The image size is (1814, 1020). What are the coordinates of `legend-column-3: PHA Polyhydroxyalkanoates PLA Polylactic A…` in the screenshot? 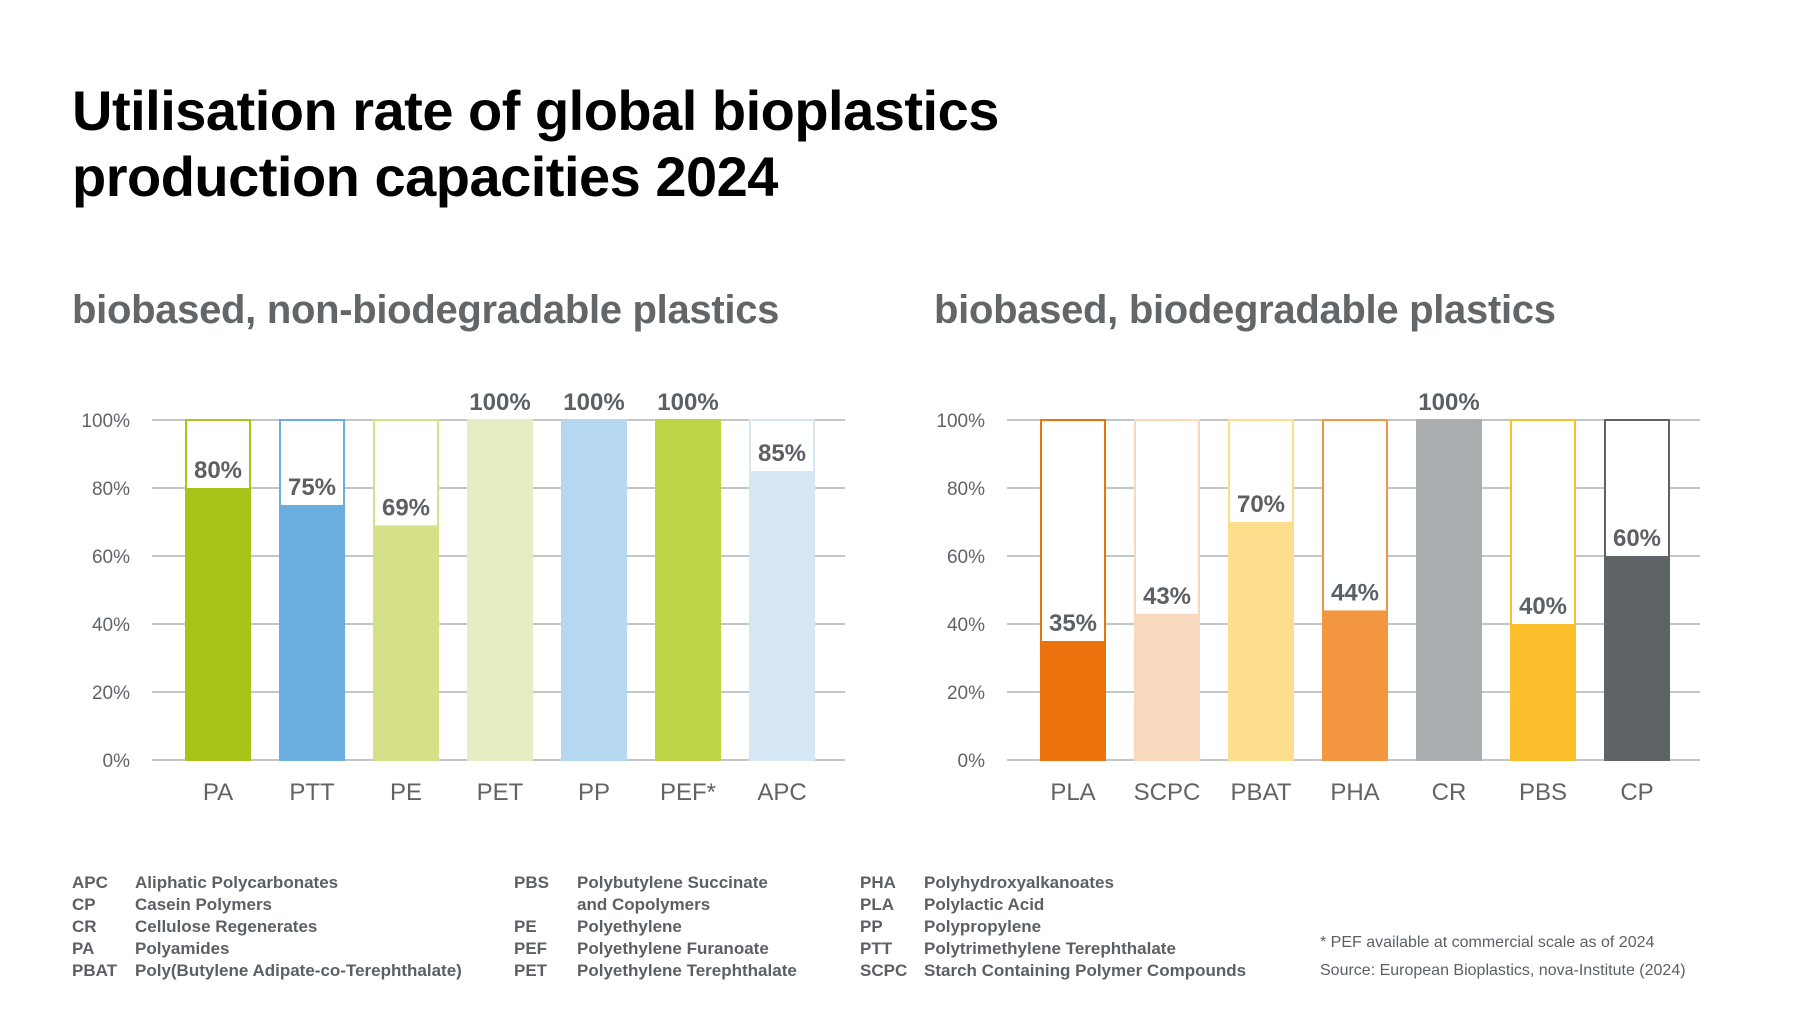 It's located at (1053, 927).